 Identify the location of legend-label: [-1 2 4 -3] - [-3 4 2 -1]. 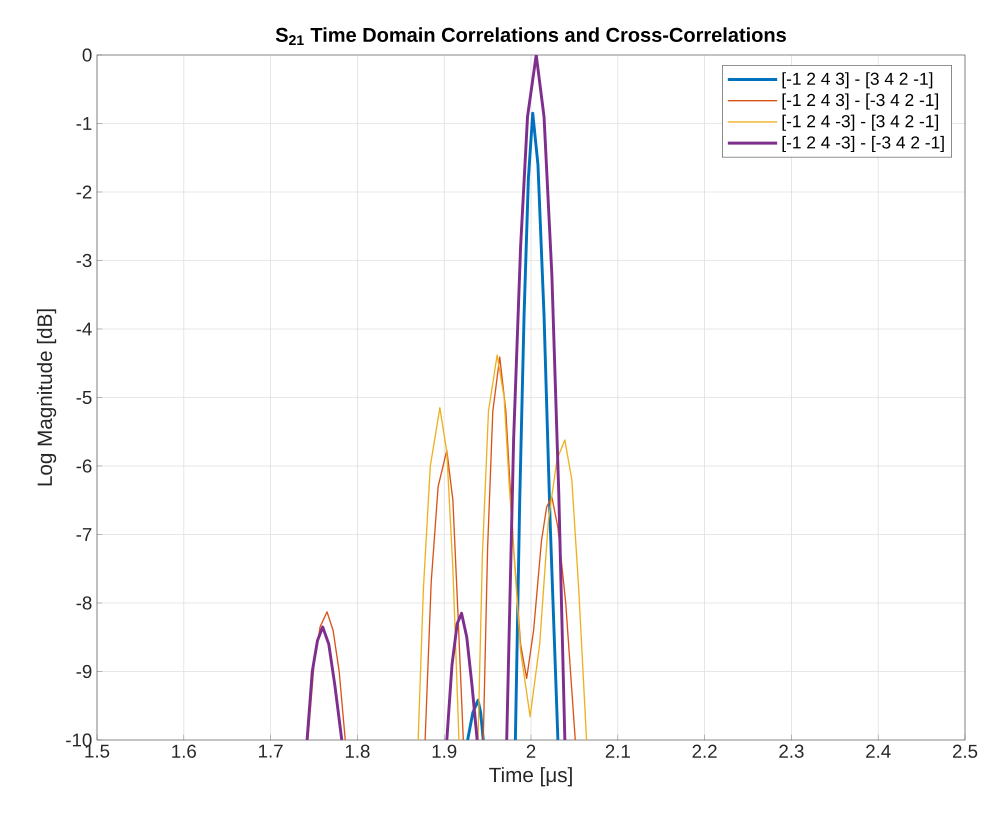
(863, 144).